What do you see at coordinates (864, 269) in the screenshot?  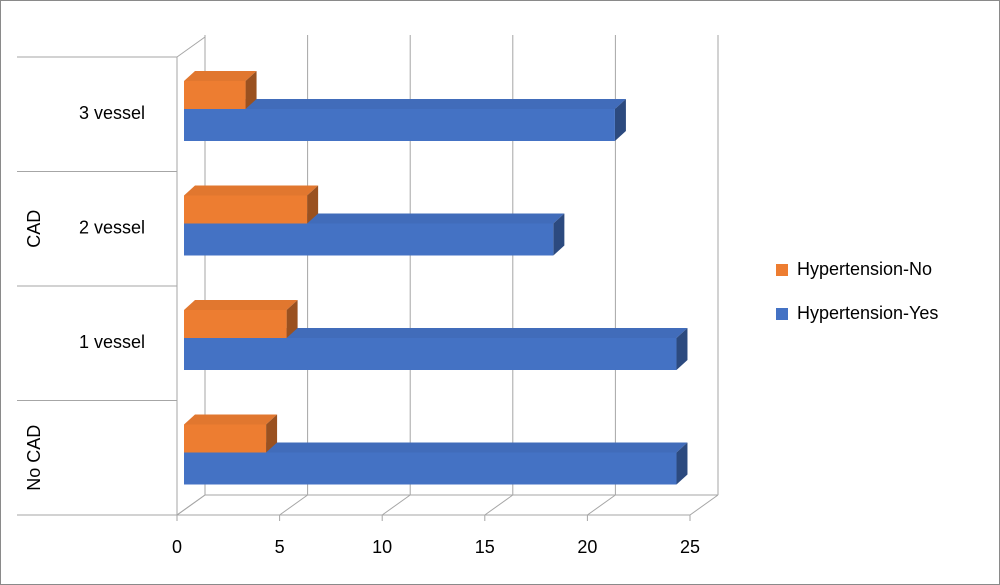 I see `legend-label: Hypertension-No` at bounding box center [864, 269].